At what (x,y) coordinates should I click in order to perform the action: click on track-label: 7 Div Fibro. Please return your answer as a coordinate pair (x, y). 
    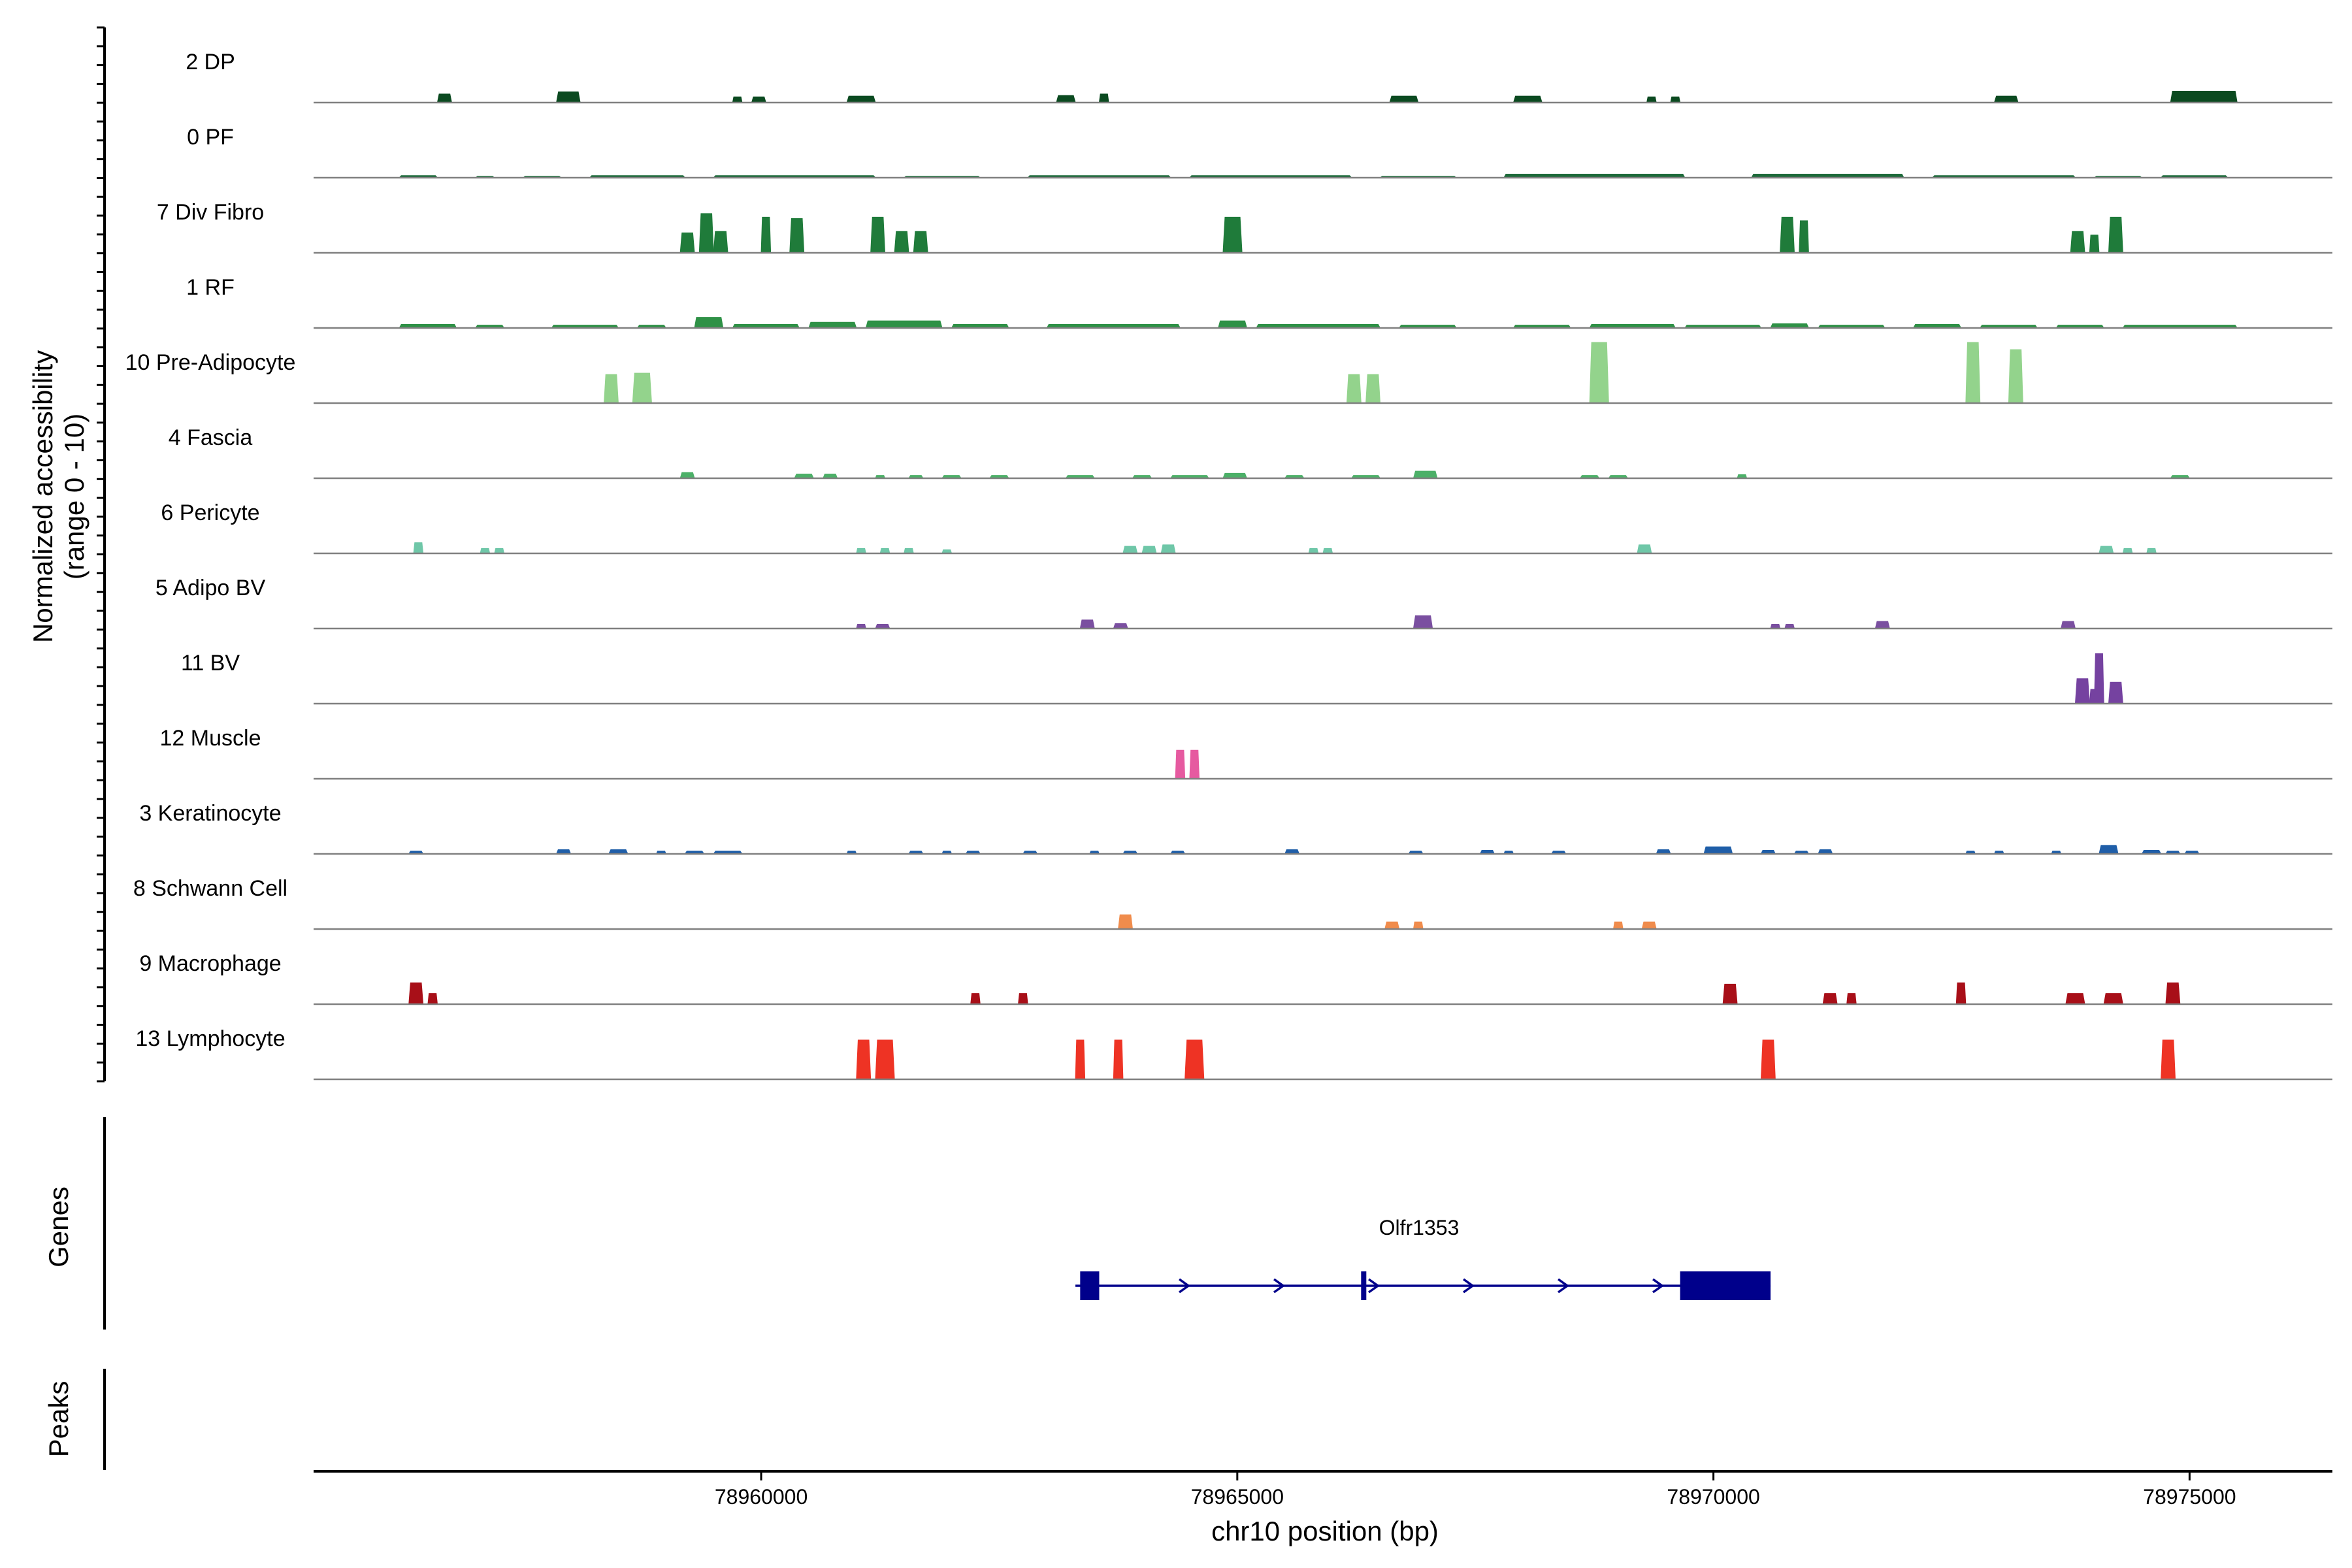
    Looking at the image, I should click on (210, 212).